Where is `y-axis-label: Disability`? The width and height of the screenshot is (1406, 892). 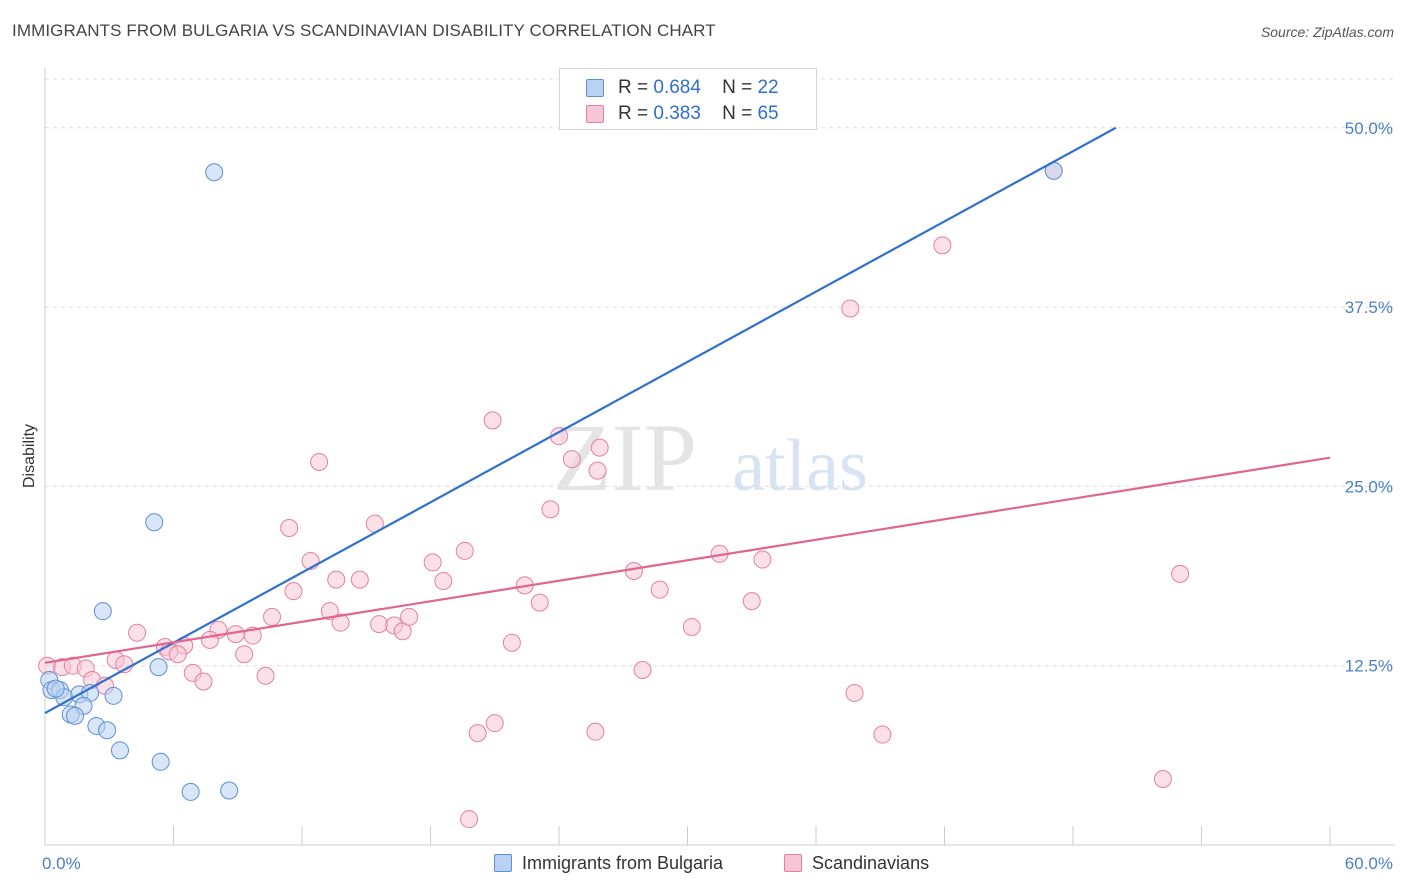
y-axis-label: Disability is located at coordinates (29, 456).